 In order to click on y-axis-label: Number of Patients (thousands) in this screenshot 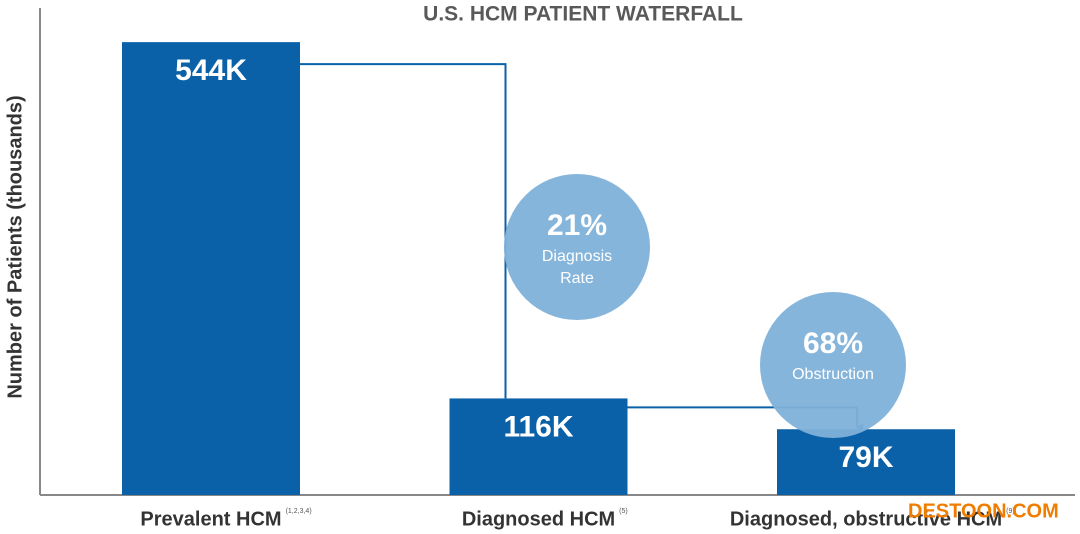, I will do `click(15, 246)`.